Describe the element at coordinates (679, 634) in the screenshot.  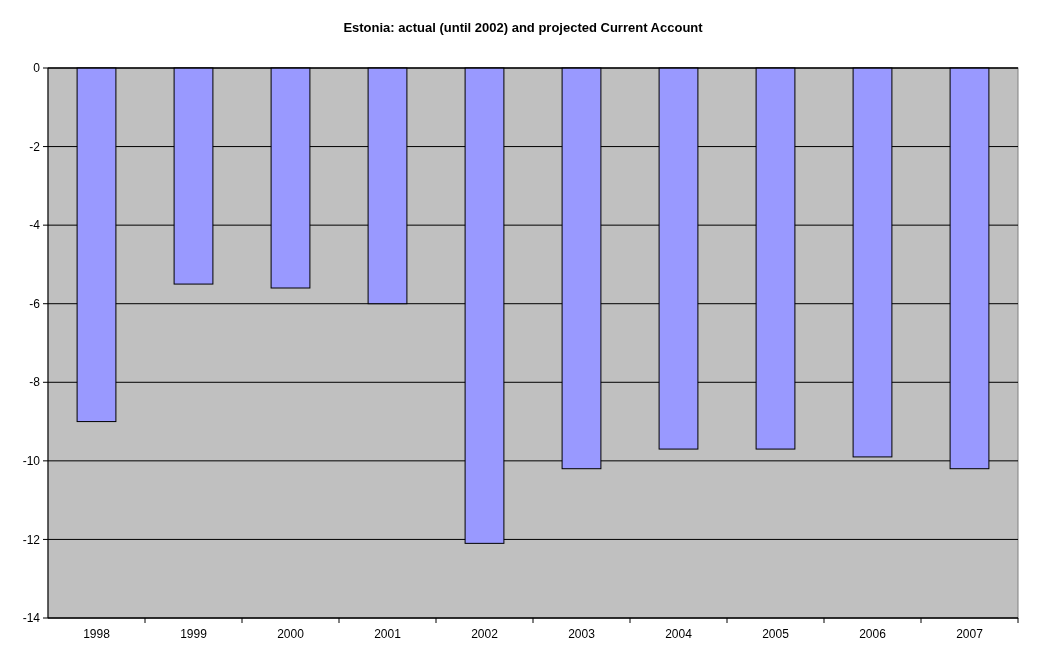
I see `x-tick-label: 2004` at that location.